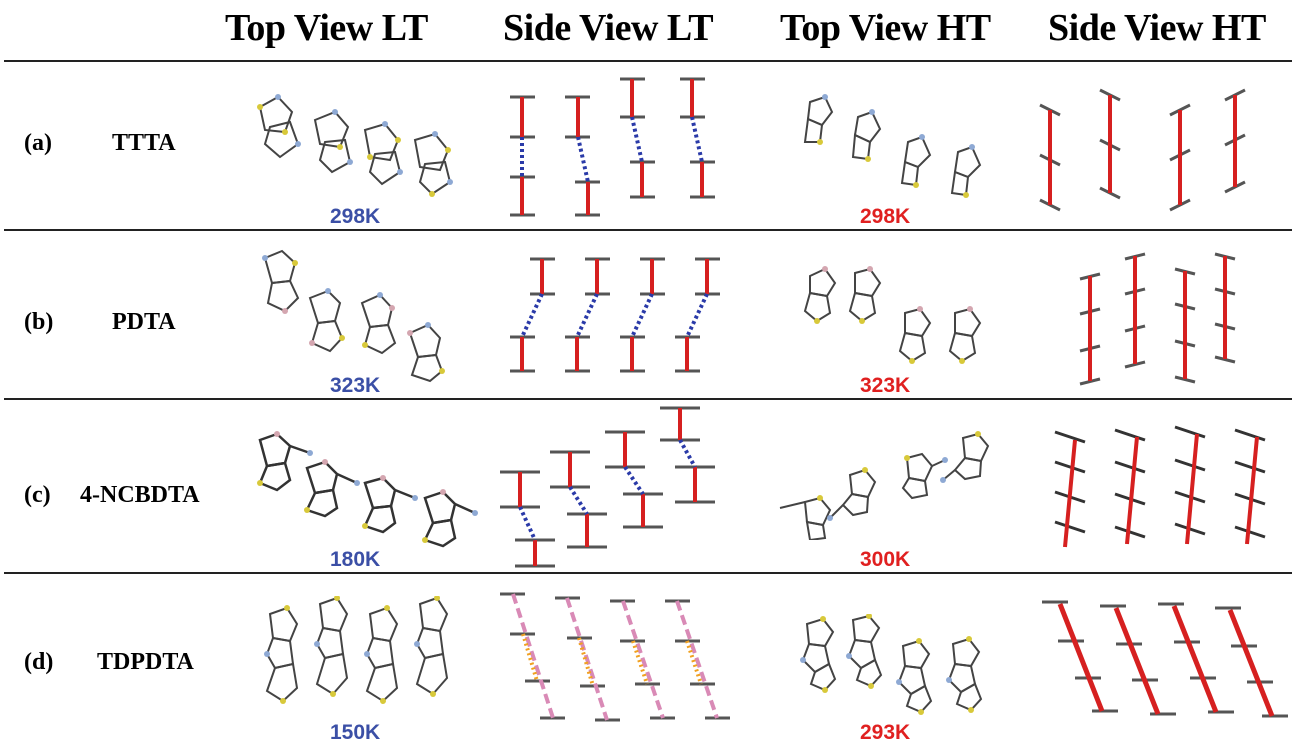 The width and height of the screenshot is (1295, 745). What do you see at coordinates (355, 385) in the screenshot?
I see `lt-temperature: 323K` at bounding box center [355, 385].